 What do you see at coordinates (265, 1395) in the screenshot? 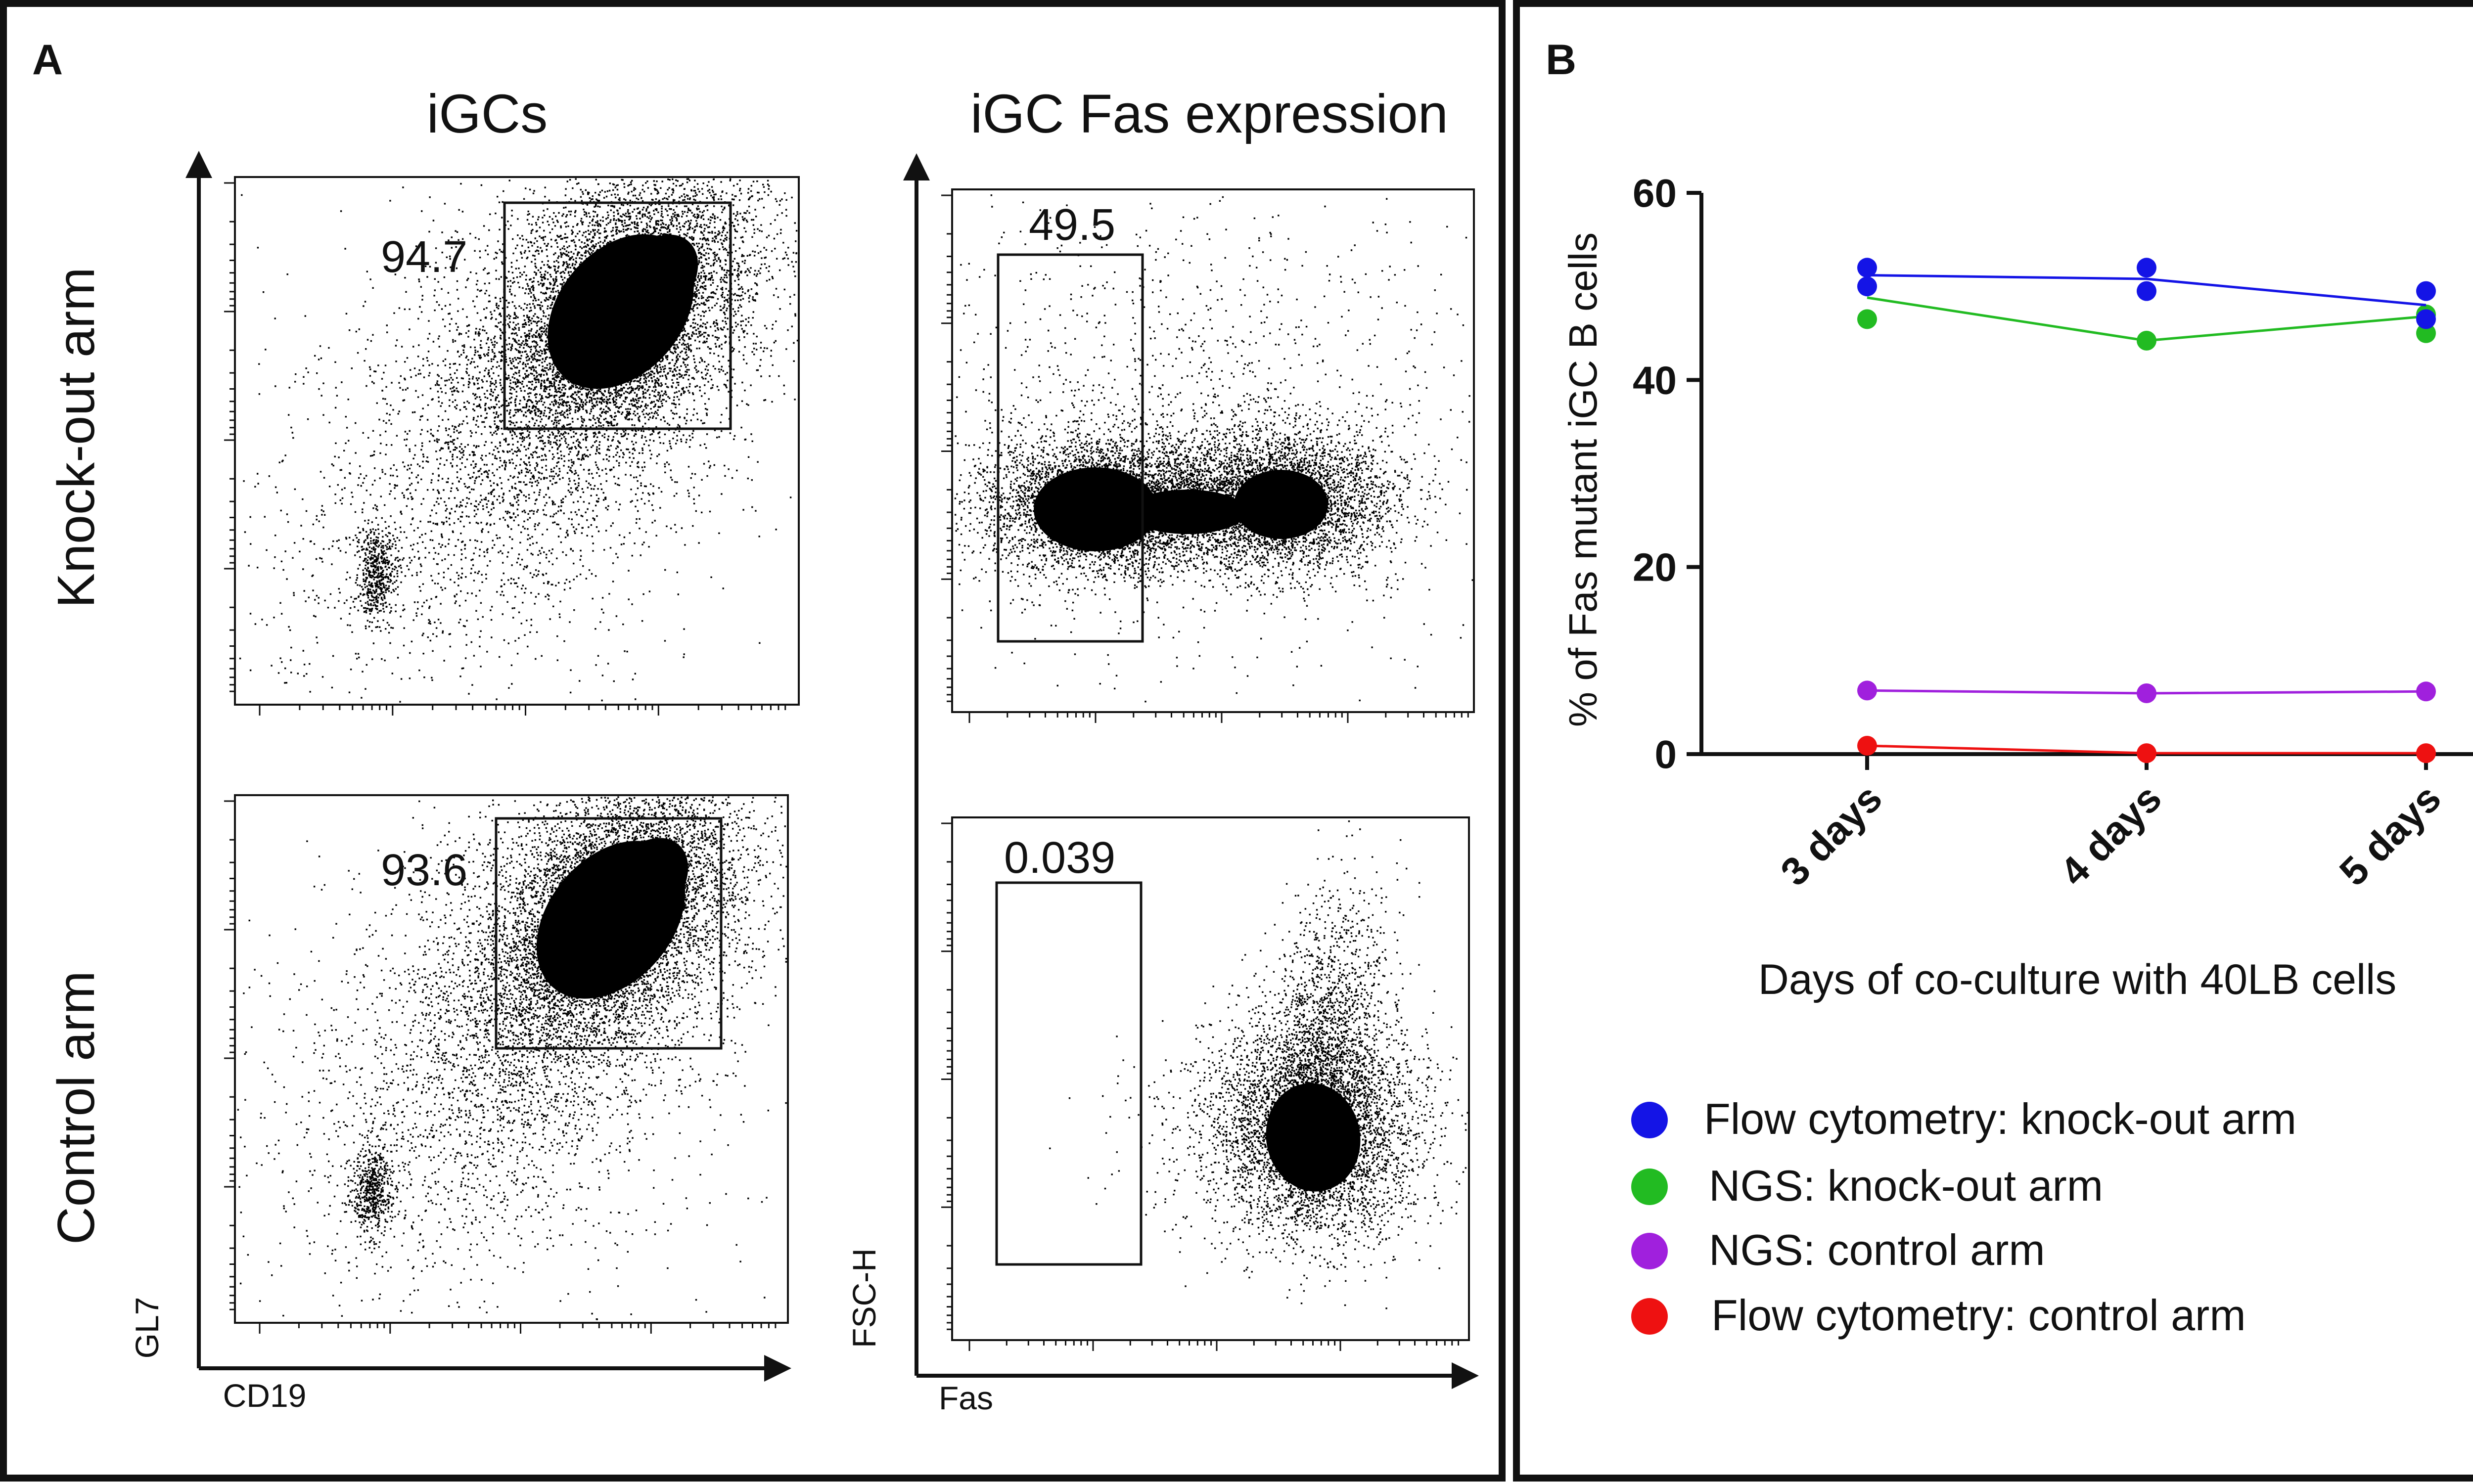
I see `left-x-axis-label: CD19` at bounding box center [265, 1395].